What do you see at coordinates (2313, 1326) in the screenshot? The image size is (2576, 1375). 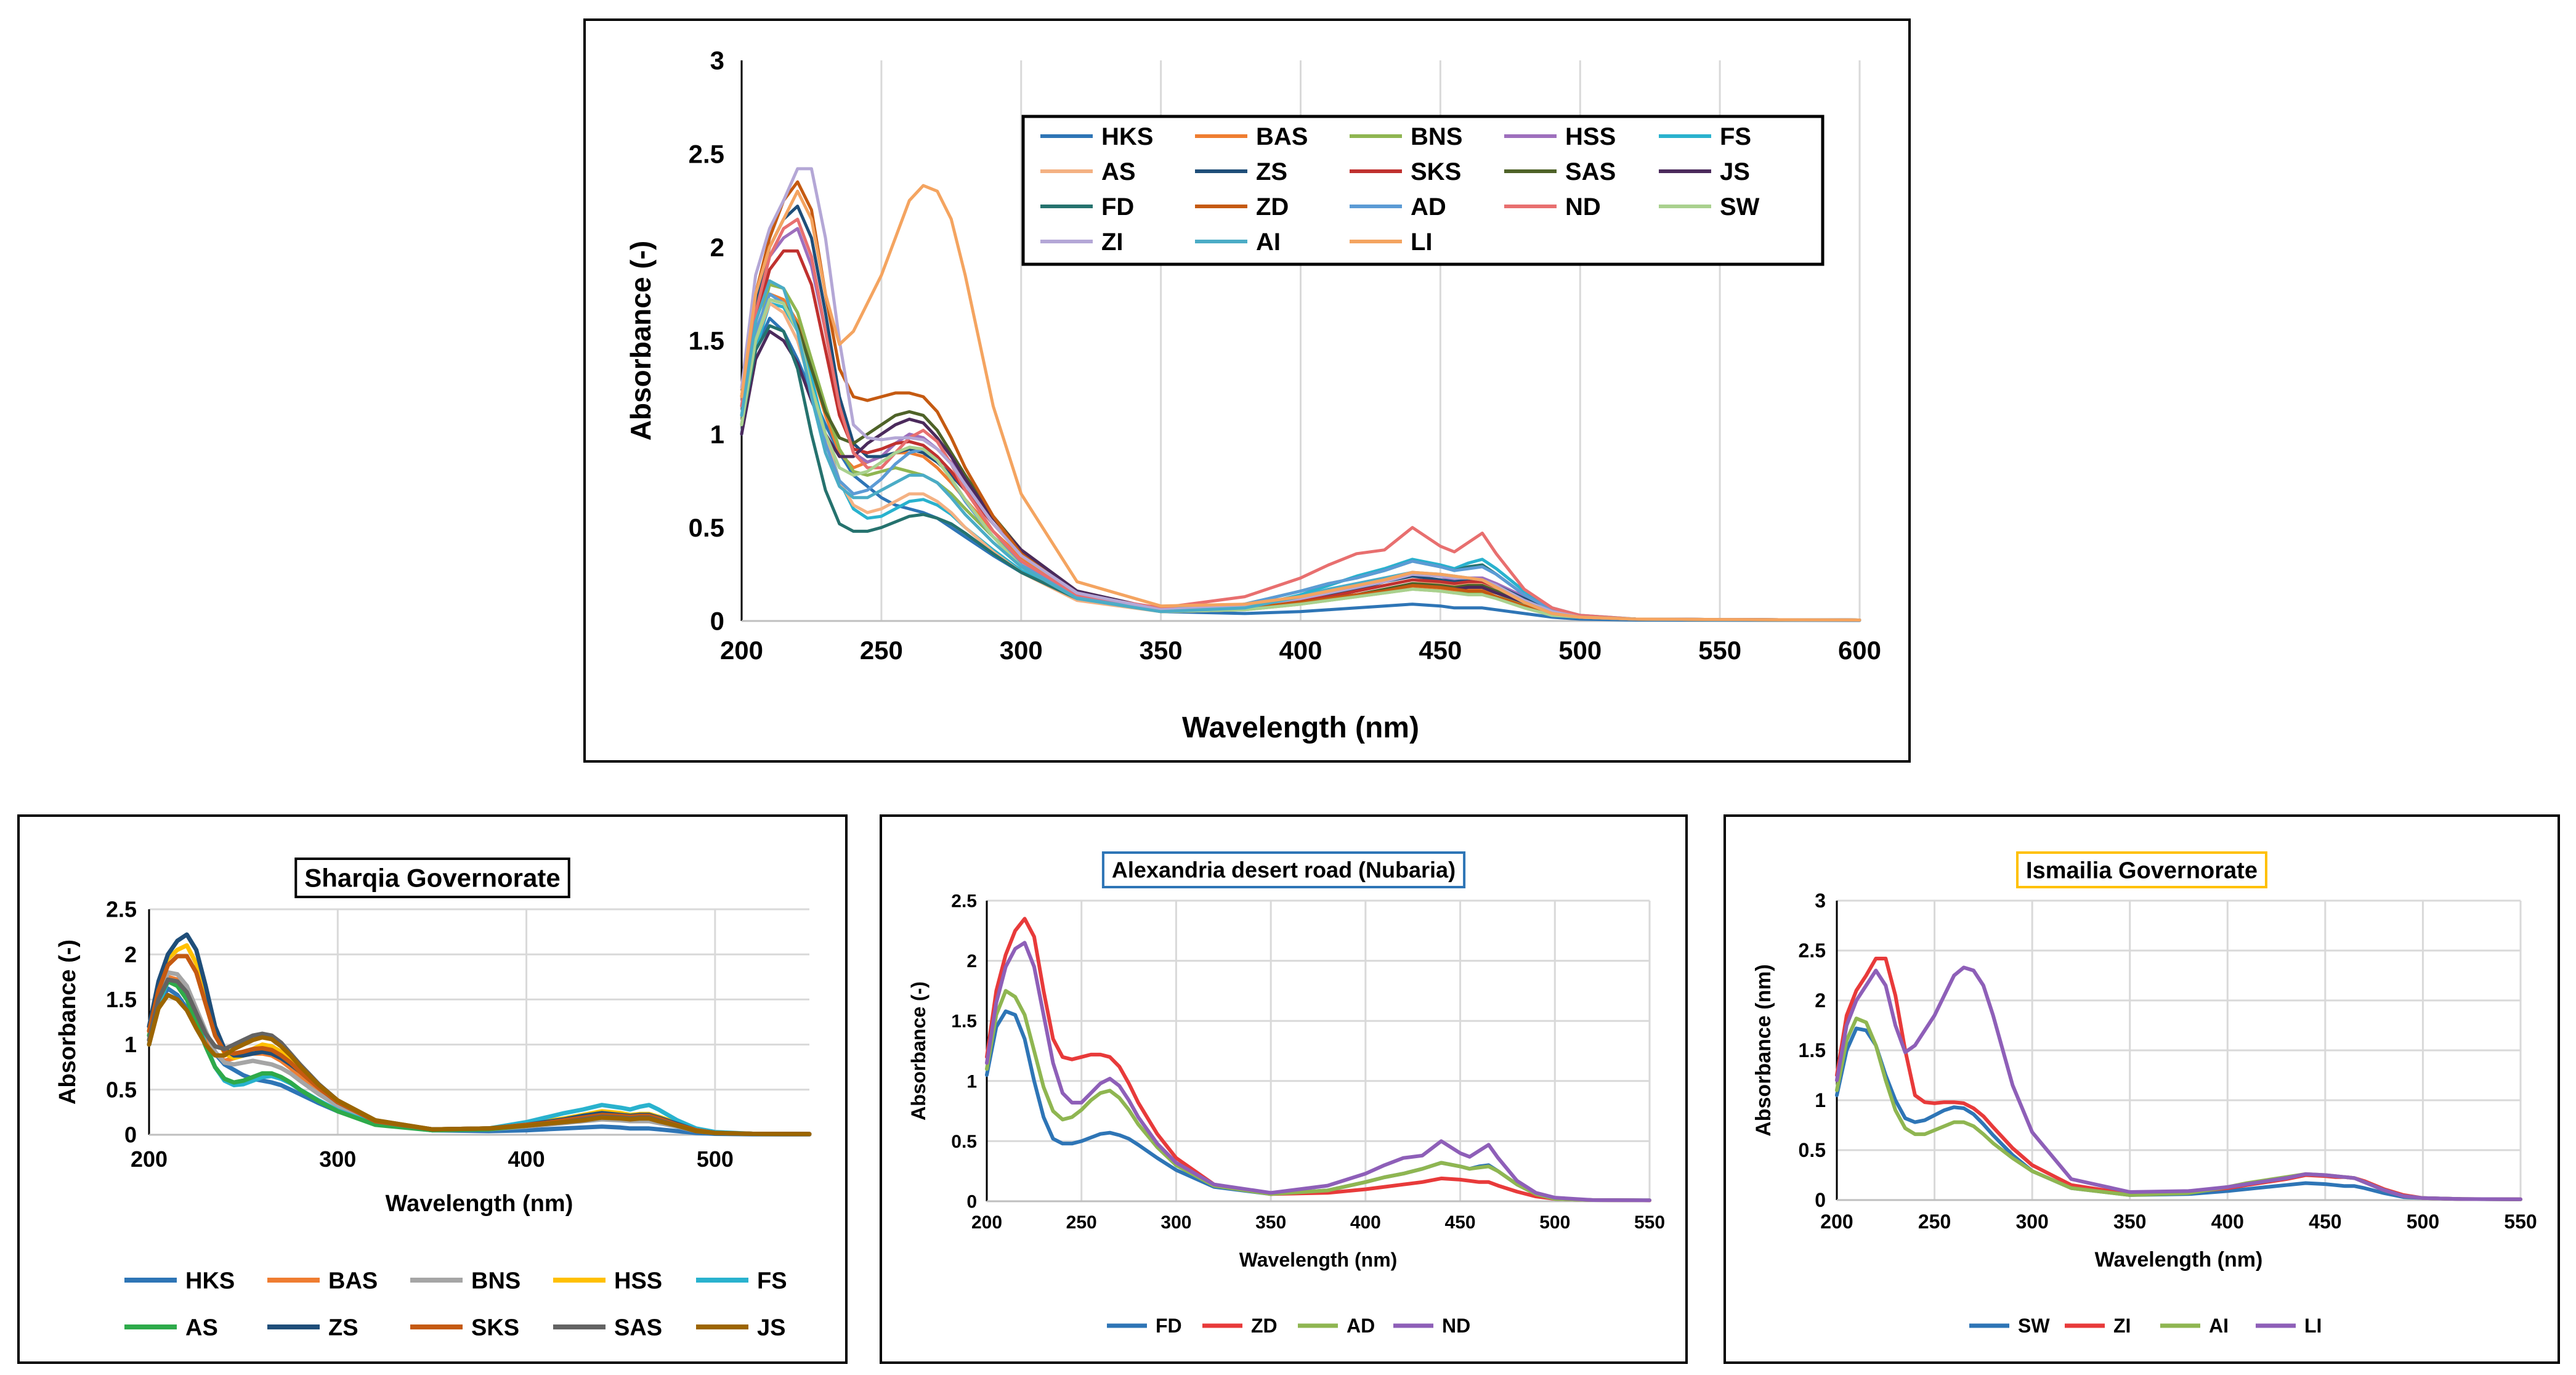 I see `legend-label-li: LI` at bounding box center [2313, 1326].